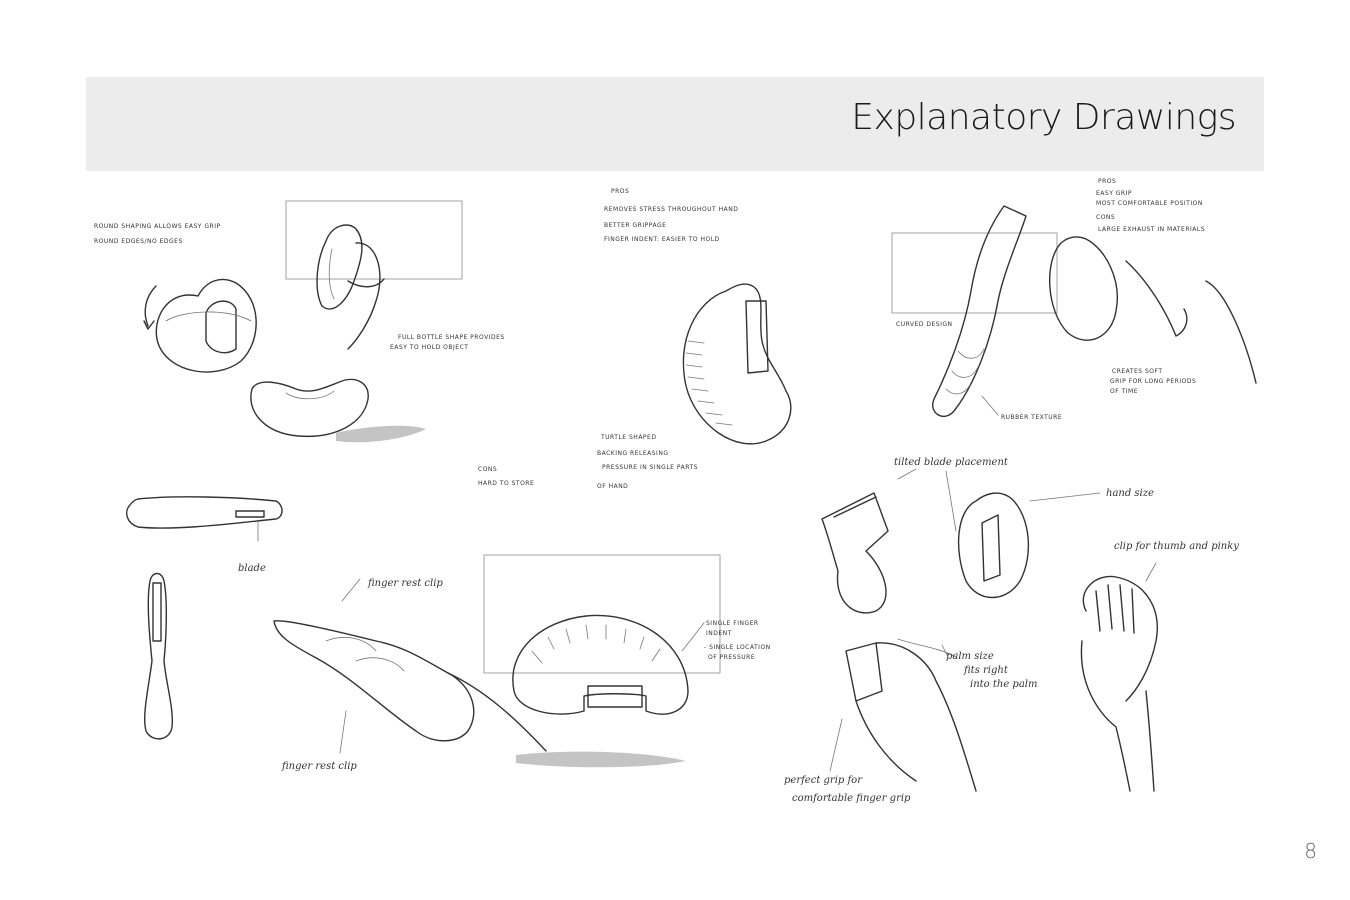 This screenshot has width=1350, height=900. I want to click on turtle-note-3: PRESSURE IN SINGLE PARTS, so click(650, 467).